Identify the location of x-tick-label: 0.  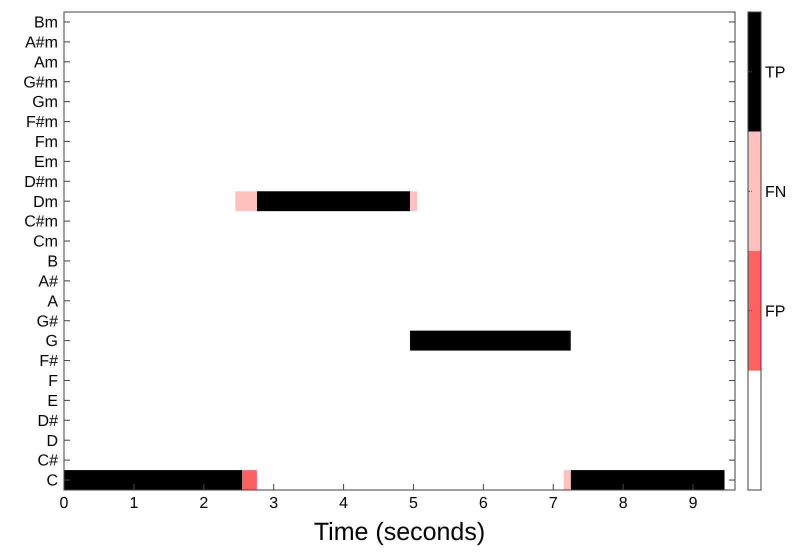
(64, 503).